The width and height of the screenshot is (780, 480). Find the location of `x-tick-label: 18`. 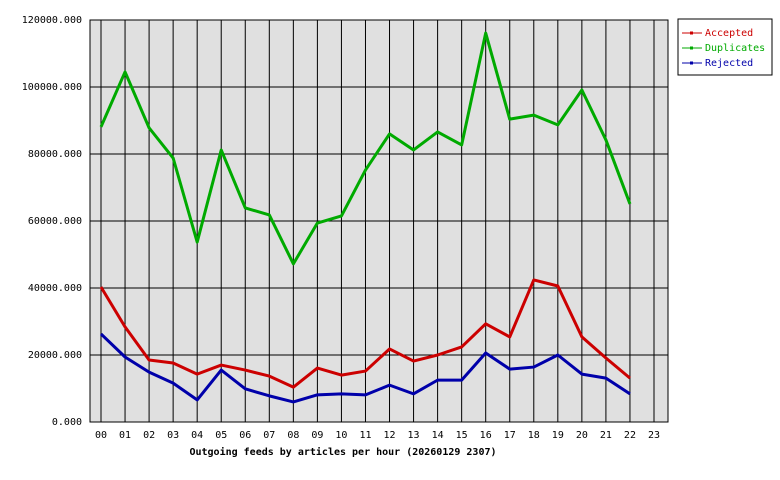

x-tick-label: 18 is located at coordinates (534, 435).